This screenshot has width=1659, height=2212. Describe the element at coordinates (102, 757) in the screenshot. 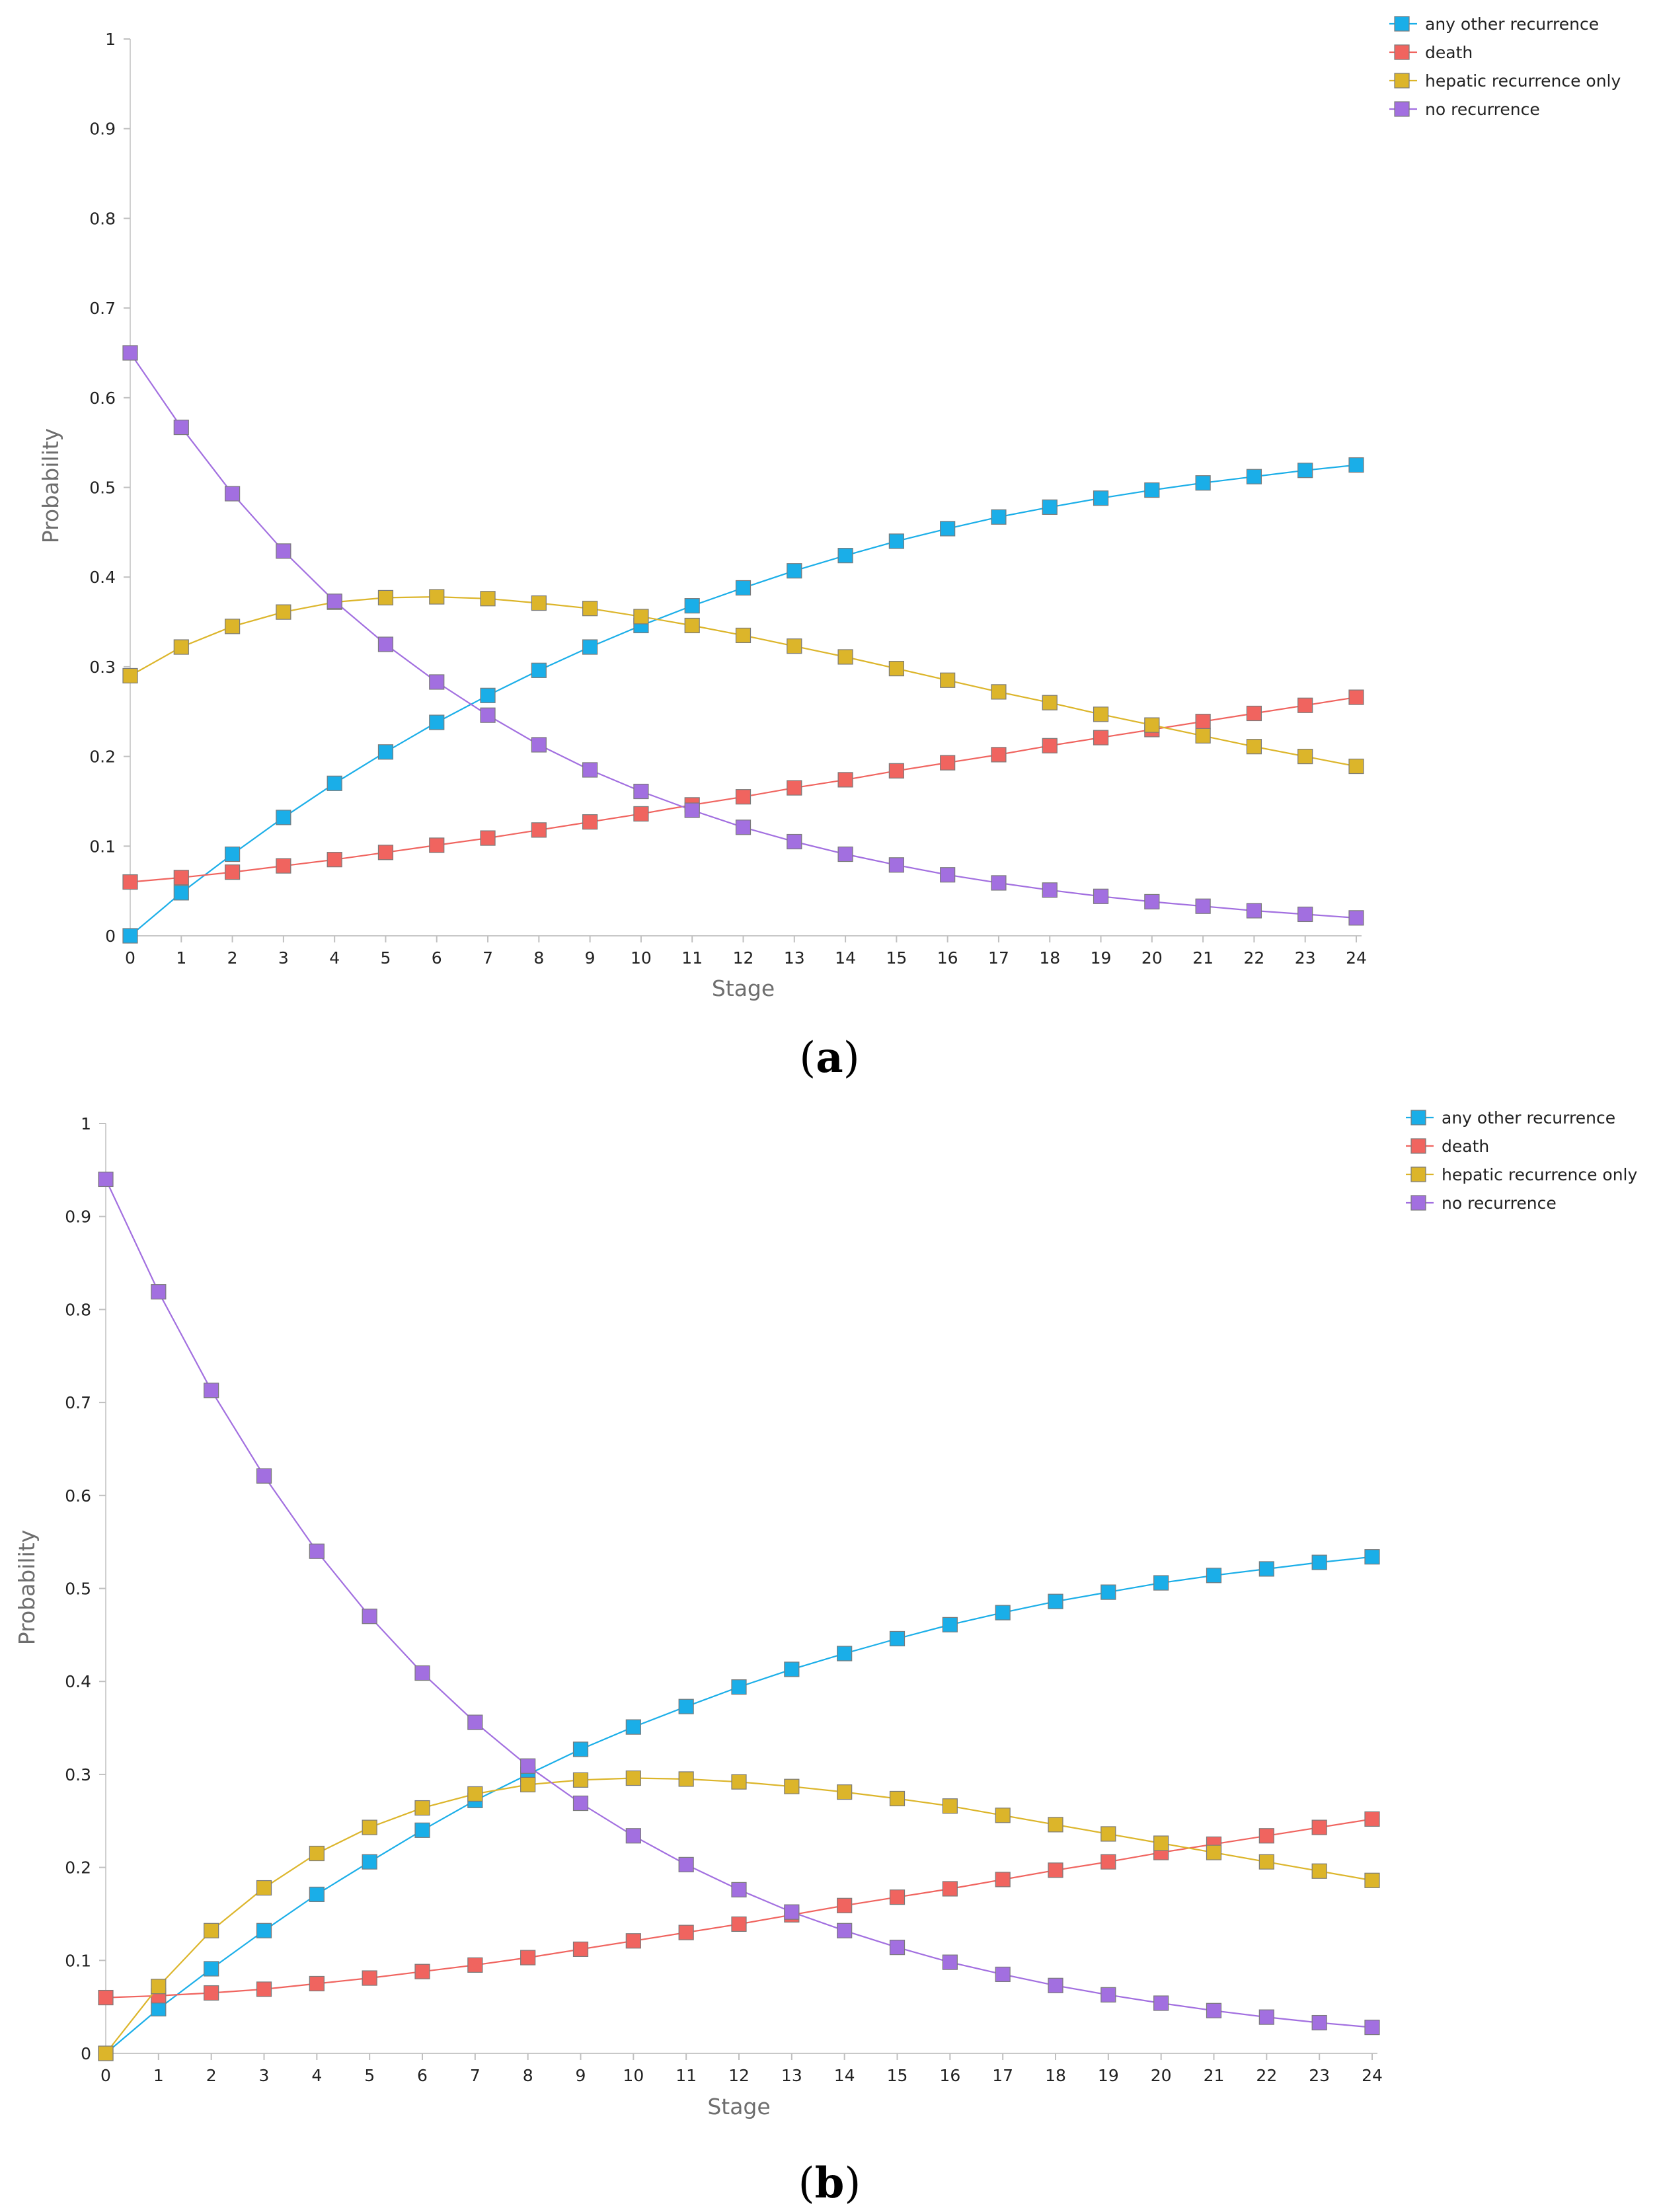

I see `y-tick-label: 0.2` at that location.